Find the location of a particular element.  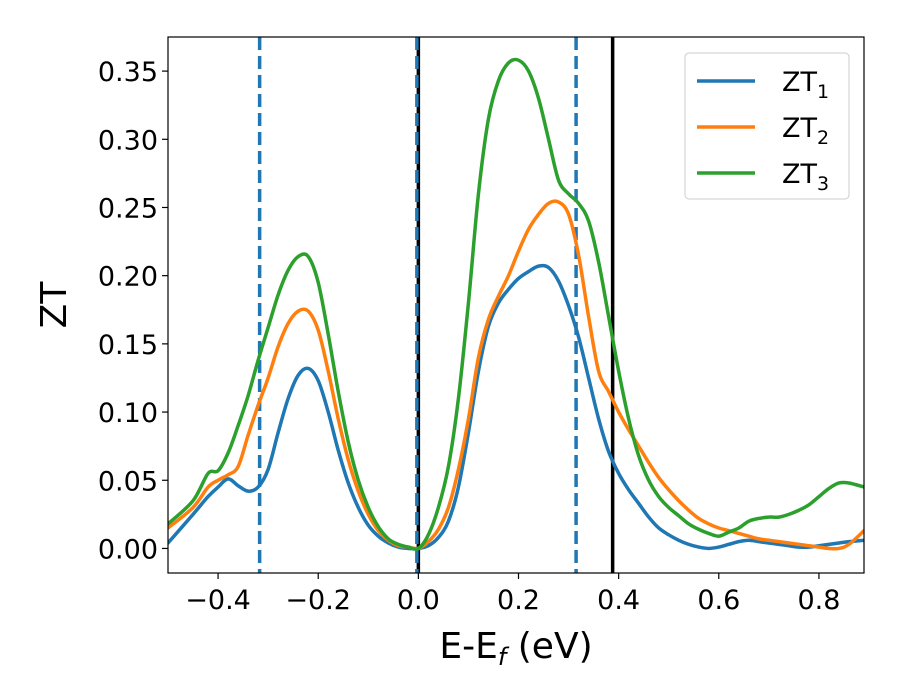

y-tick-label: 0.30 is located at coordinates (128, 140).